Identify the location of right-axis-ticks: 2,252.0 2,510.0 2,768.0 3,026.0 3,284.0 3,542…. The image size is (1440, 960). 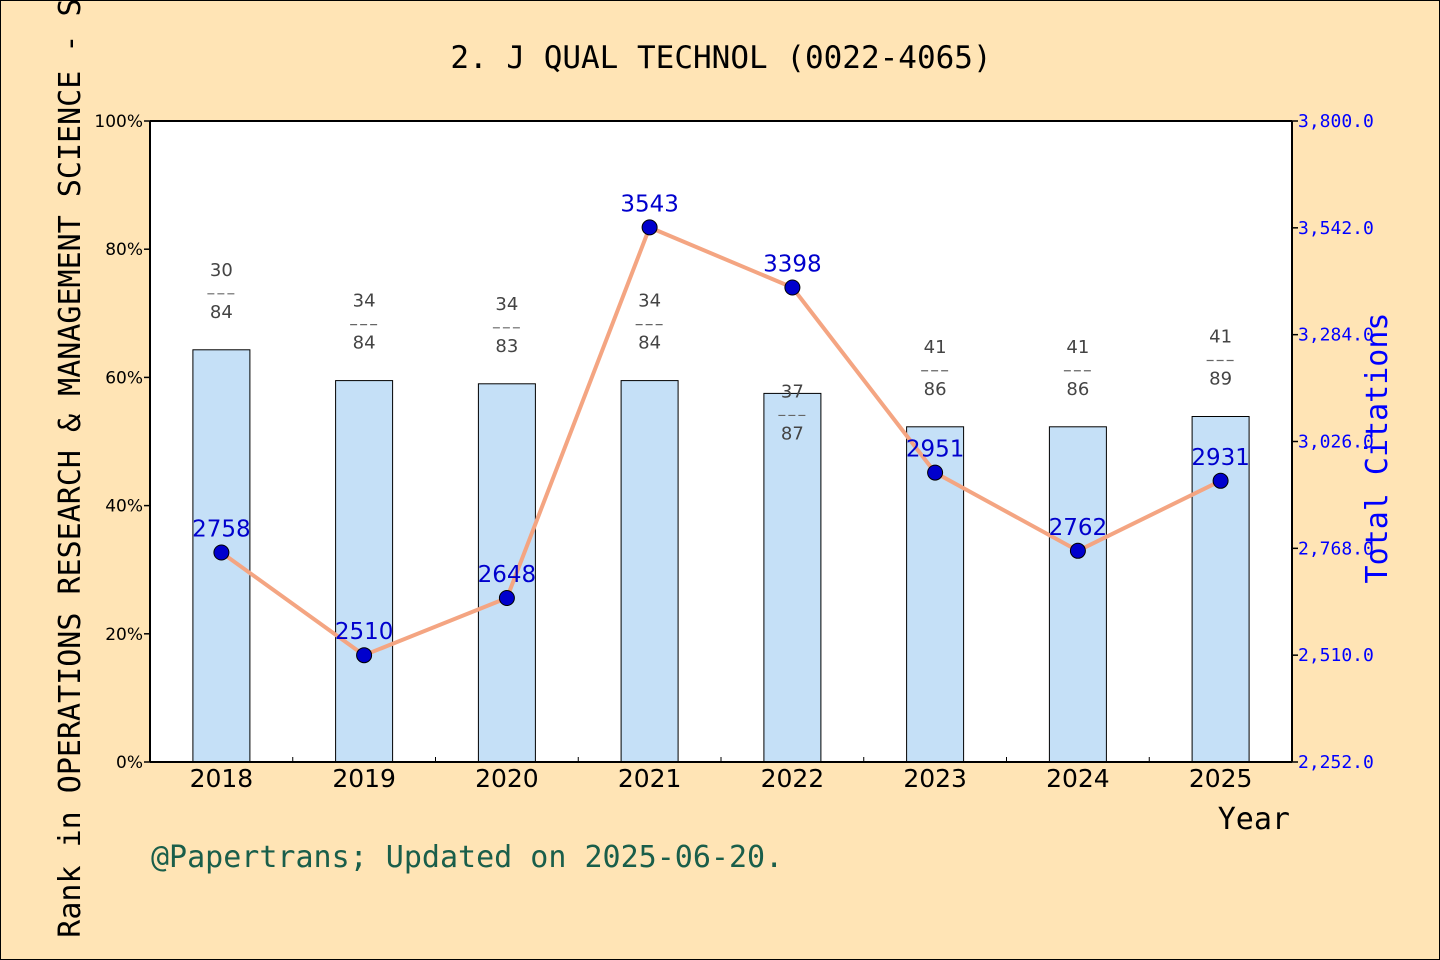
(1333, 442).